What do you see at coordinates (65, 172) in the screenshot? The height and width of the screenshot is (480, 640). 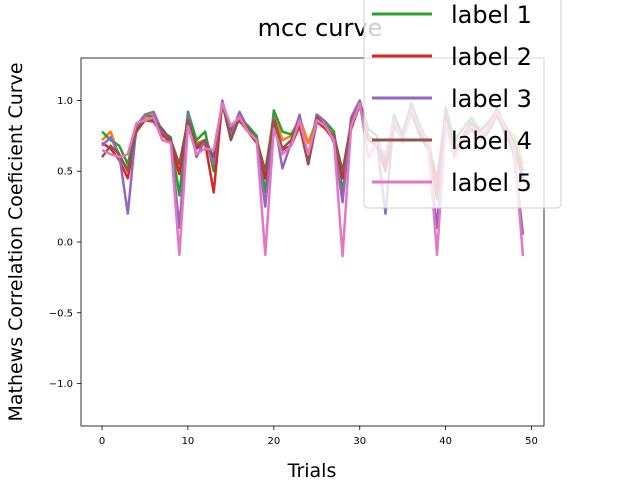 I see `y-tick-label: 0.5` at bounding box center [65, 172].